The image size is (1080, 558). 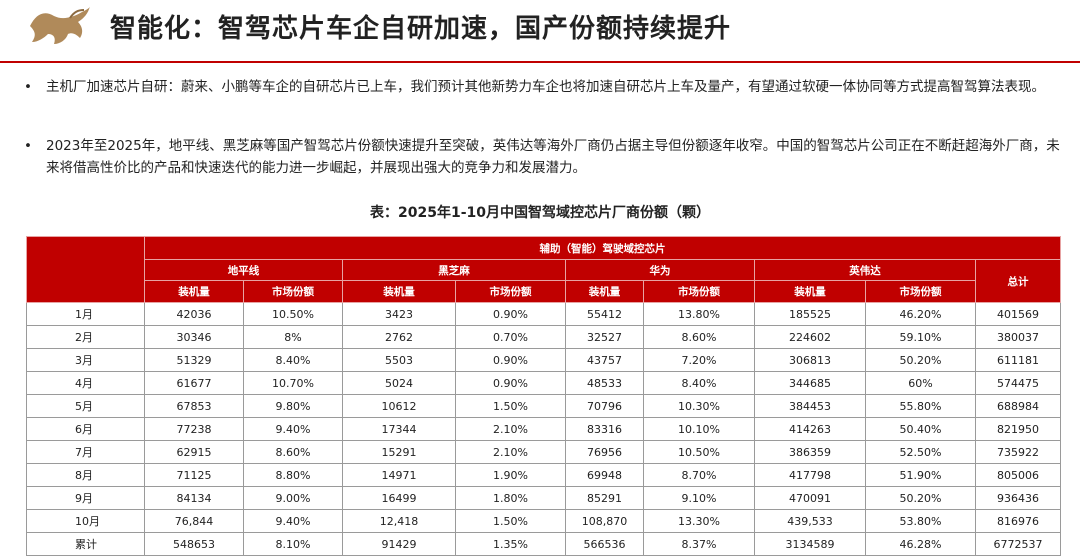 What do you see at coordinates (810, 314) in the screenshot?
I see `volume-cell: 185525` at bounding box center [810, 314].